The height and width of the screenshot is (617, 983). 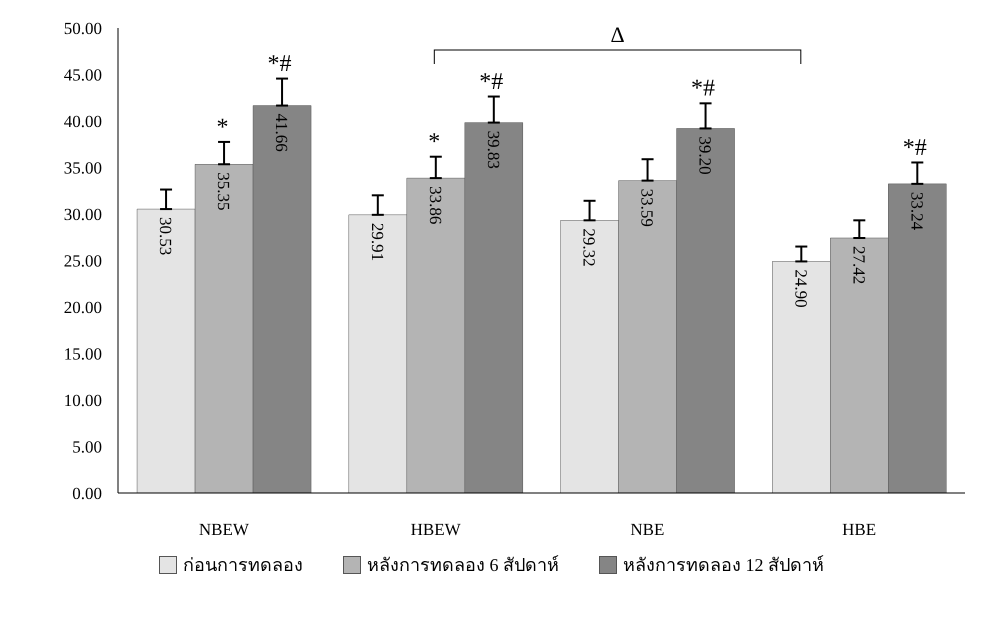 What do you see at coordinates (589, 247) in the screenshot?
I see `data-label: 29.32` at bounding box center [589, 247].